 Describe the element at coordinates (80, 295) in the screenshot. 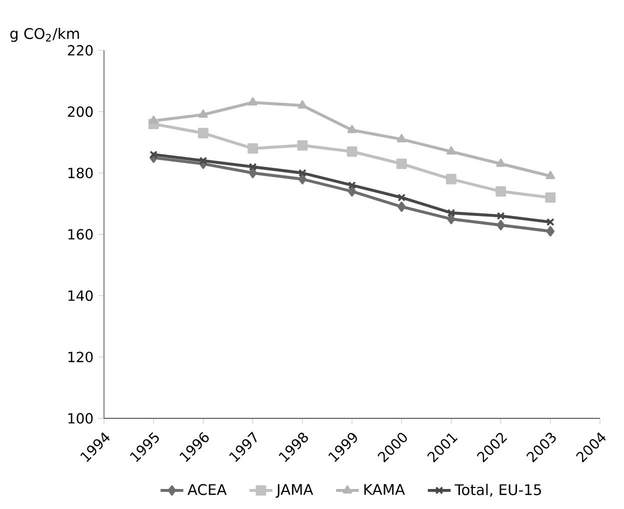

I see `y-tick-label: 140` at that location.